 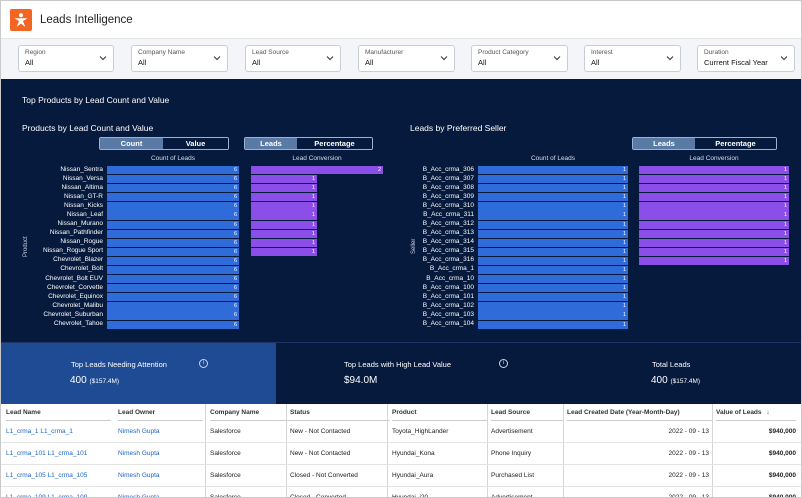 I want to click on column-header: Lead Created Date (Year-Month-Day), so click(x=640, y=412).